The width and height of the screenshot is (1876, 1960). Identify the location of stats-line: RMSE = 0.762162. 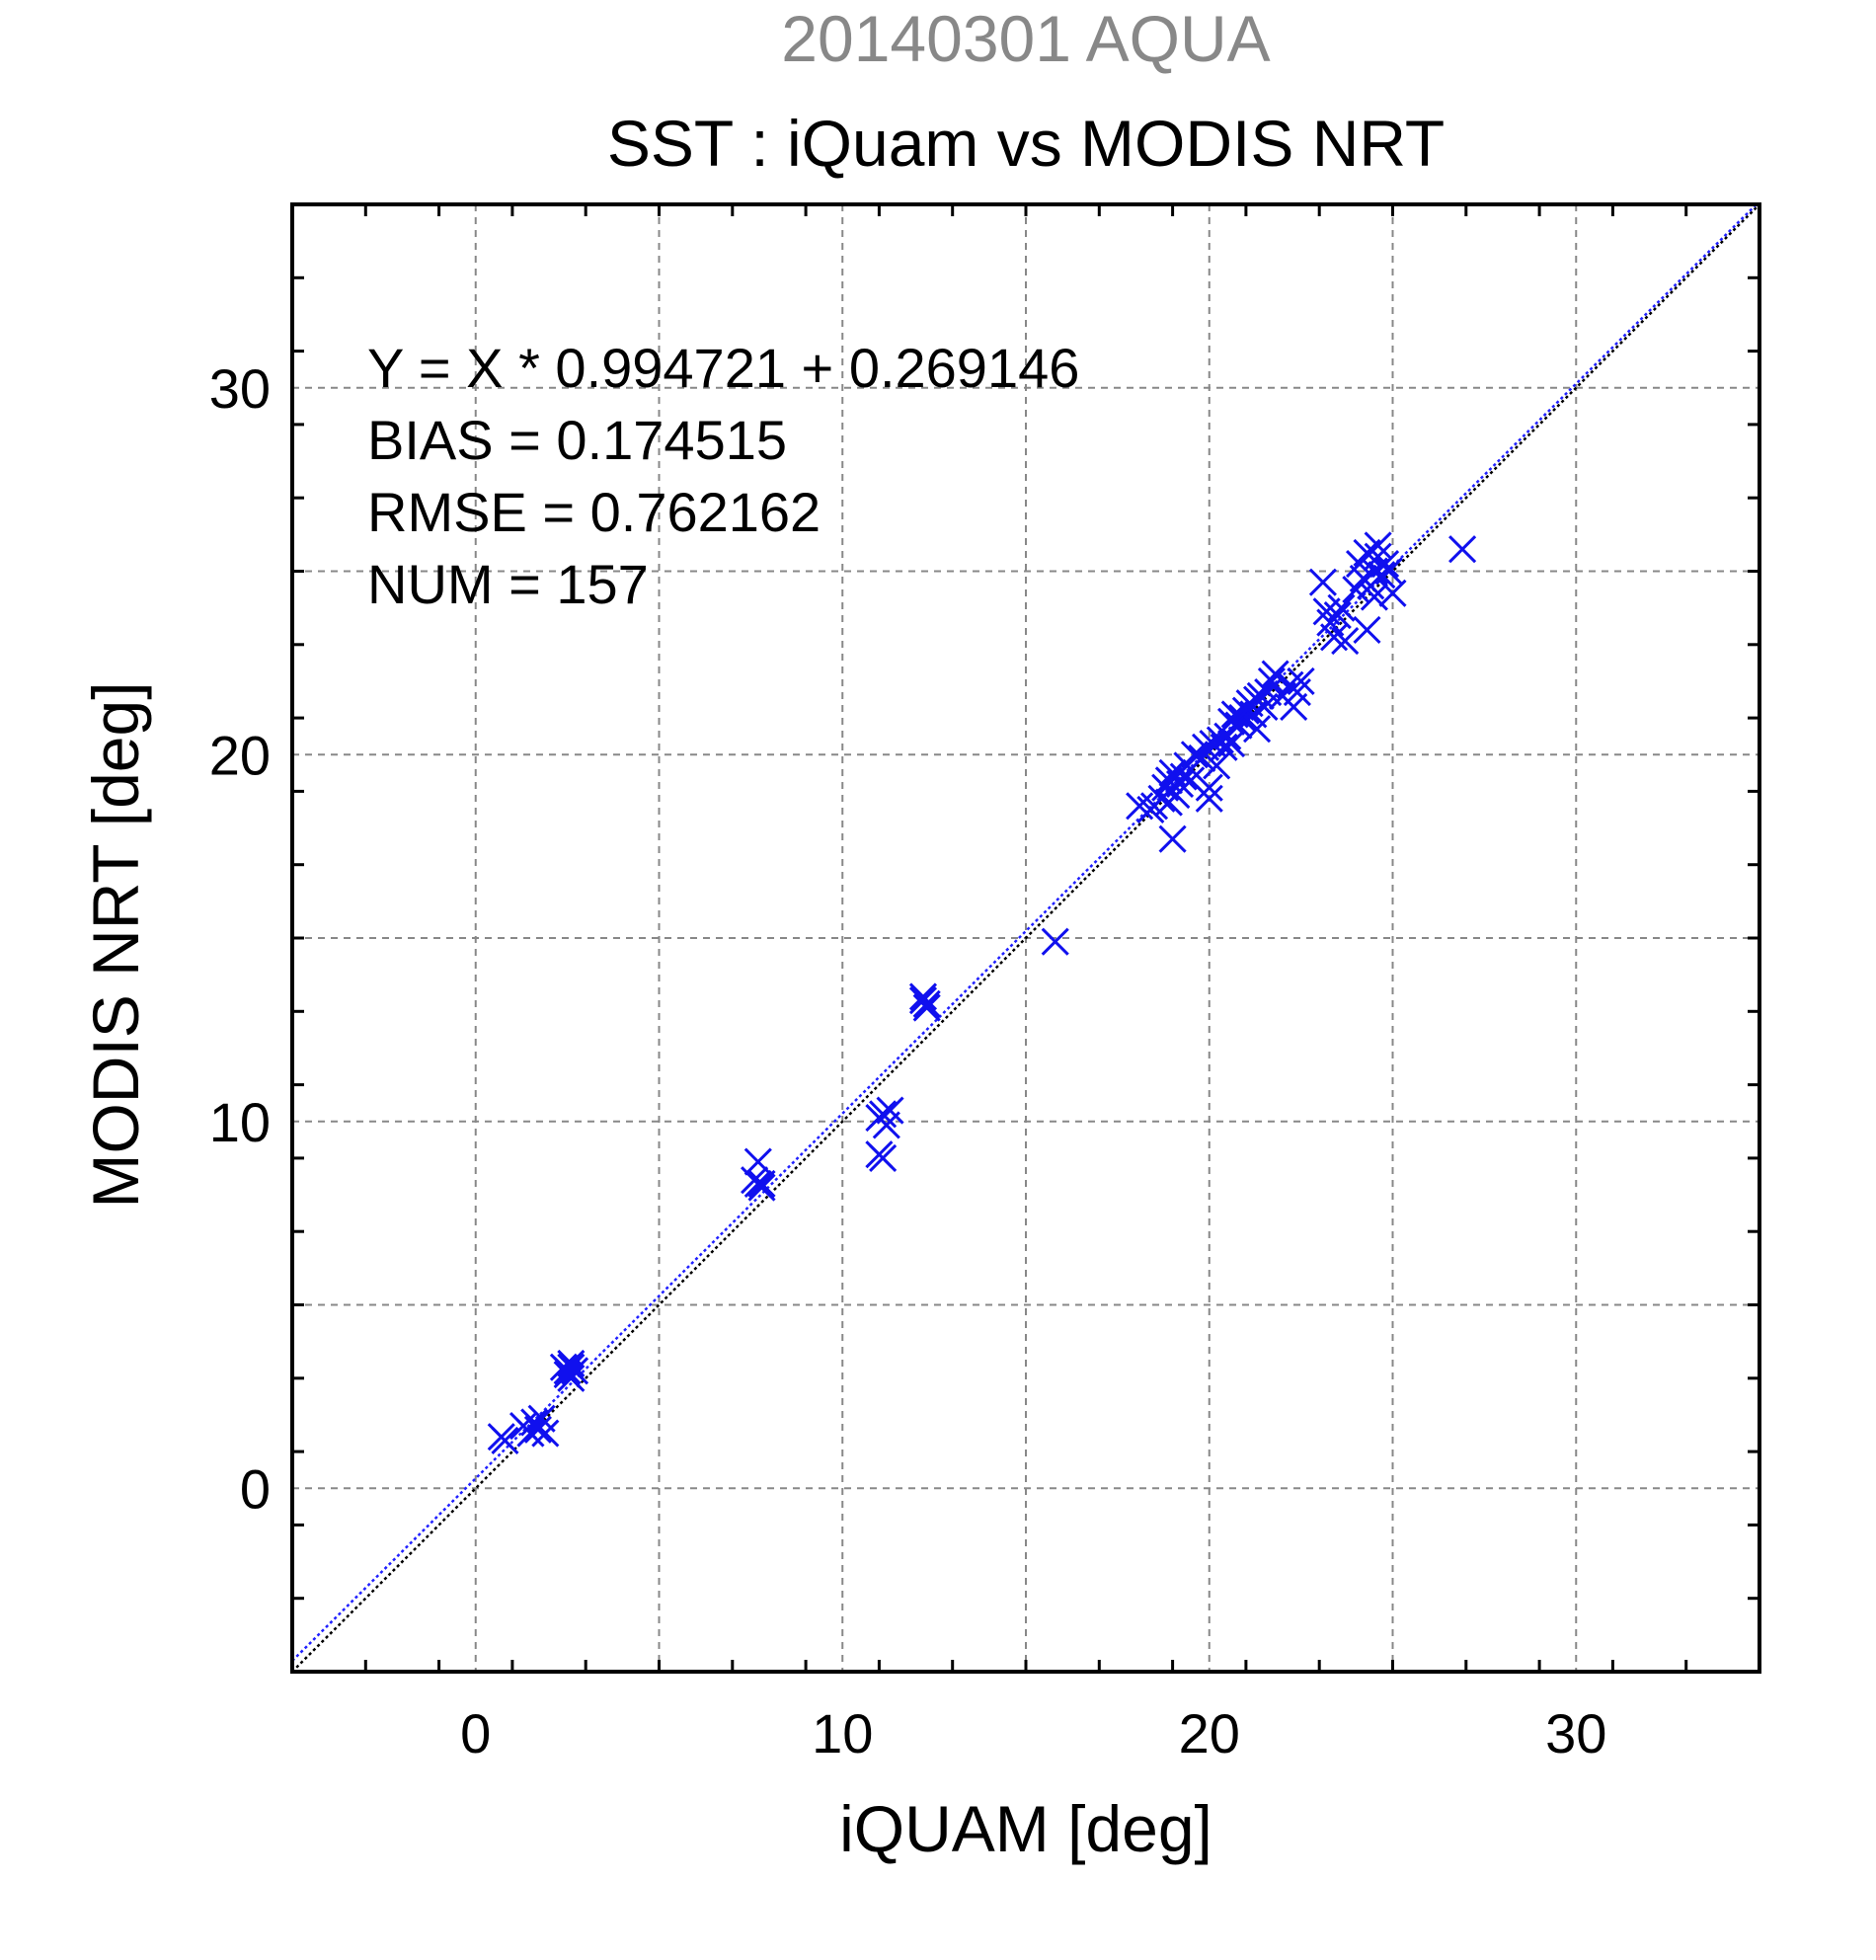
(594, 512).